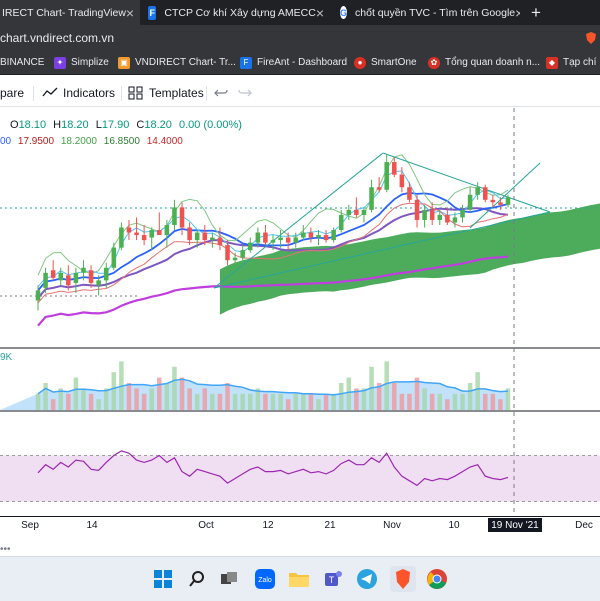  What do you see at coordinates (78, 93) in the screenshot?
I see `indicators-button: Indicators` at bounding box center [78, 93].